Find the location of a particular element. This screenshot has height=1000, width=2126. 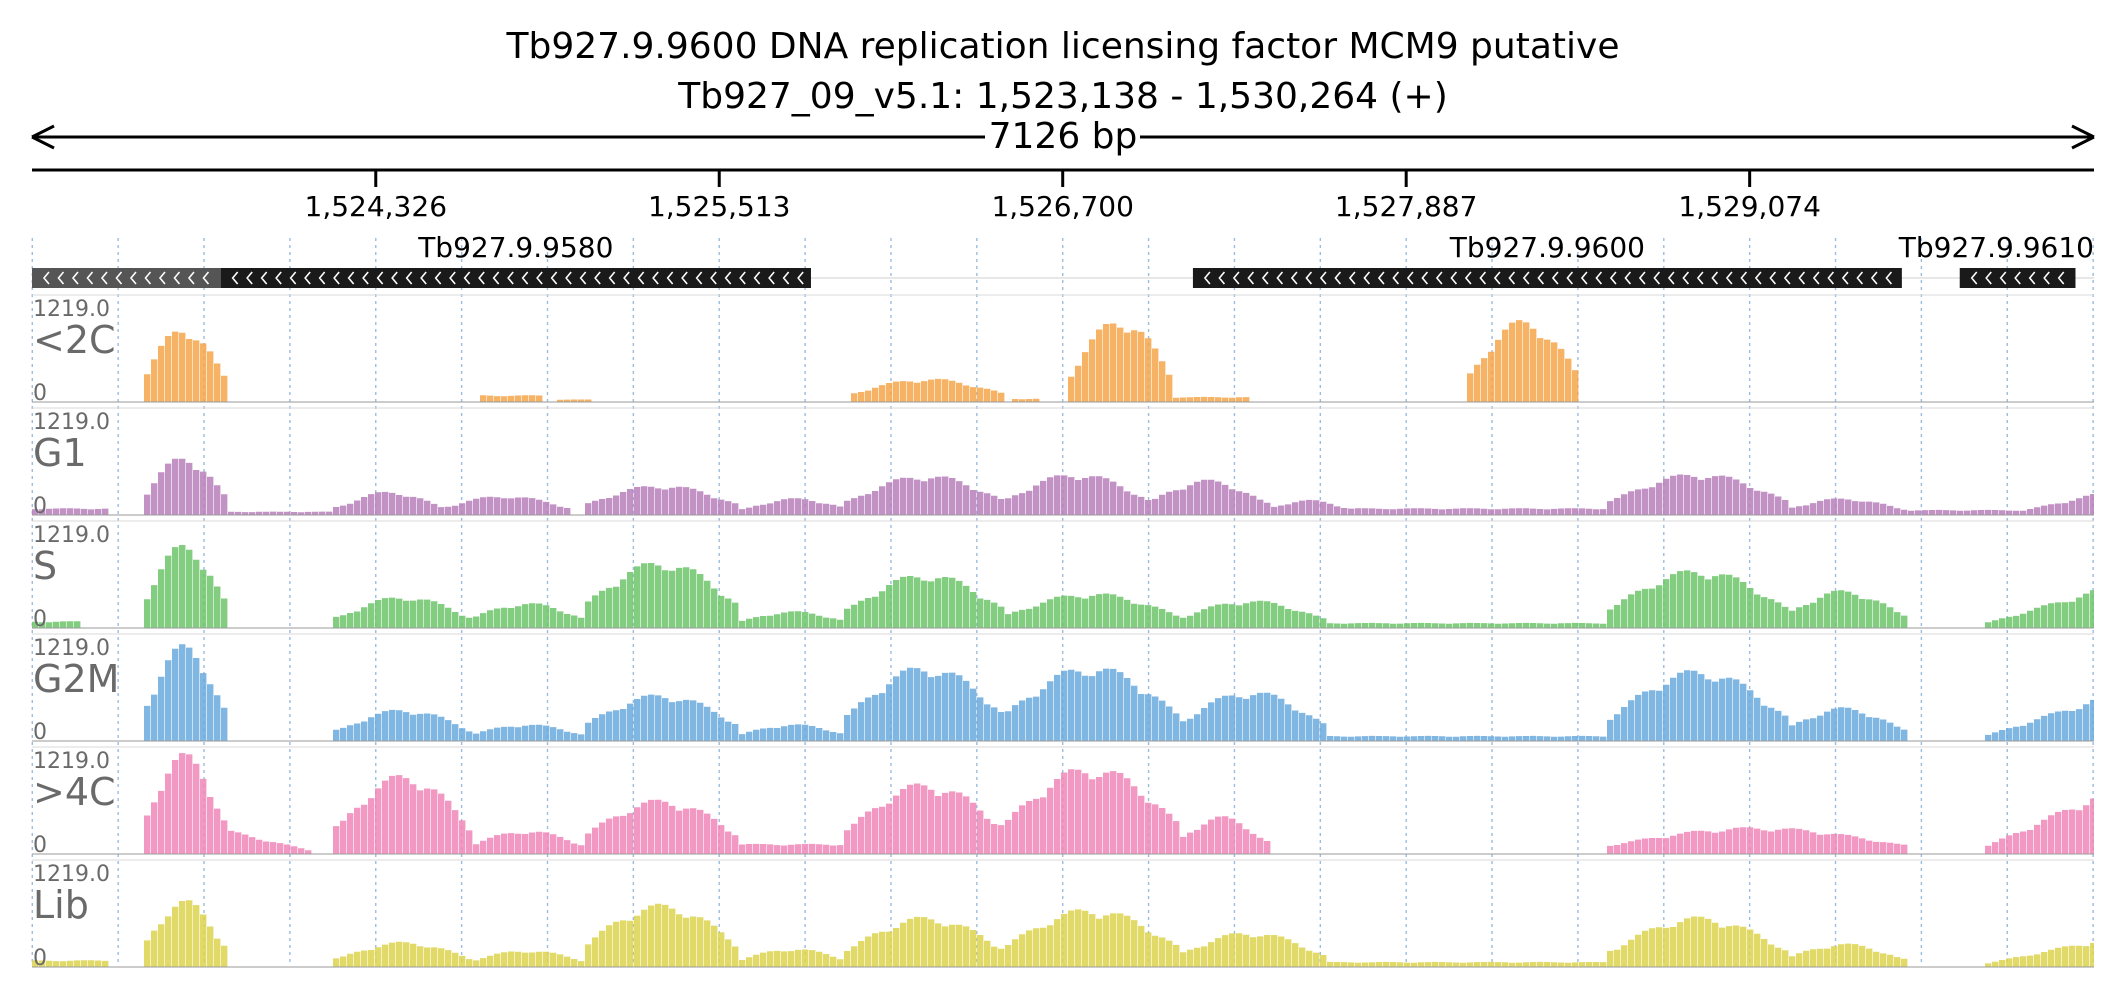

chart-subtitle: Tb927_09_v5.1: 1,523,138 - 1,530,264 (+) is located at coordinates (1062, 96).